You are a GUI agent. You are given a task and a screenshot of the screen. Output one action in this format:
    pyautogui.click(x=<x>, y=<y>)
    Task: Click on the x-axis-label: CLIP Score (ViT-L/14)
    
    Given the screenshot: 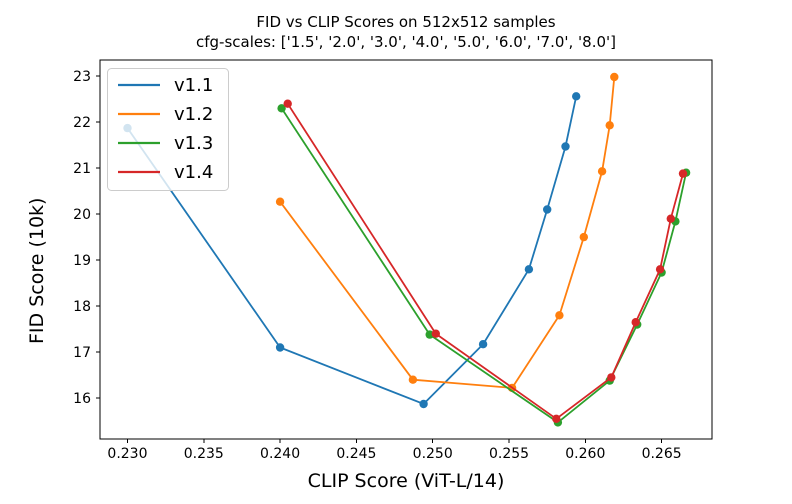 What is the action you would take?
    pyautogui.click(x=406, y=481)
    